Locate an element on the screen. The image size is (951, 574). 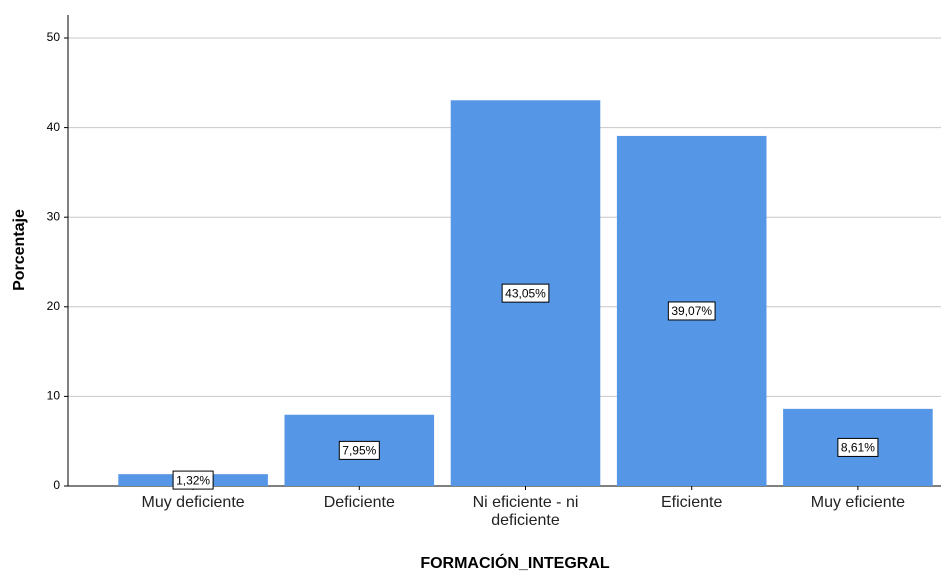
y-tick-label: 20 is located at coordinates (54, 306).